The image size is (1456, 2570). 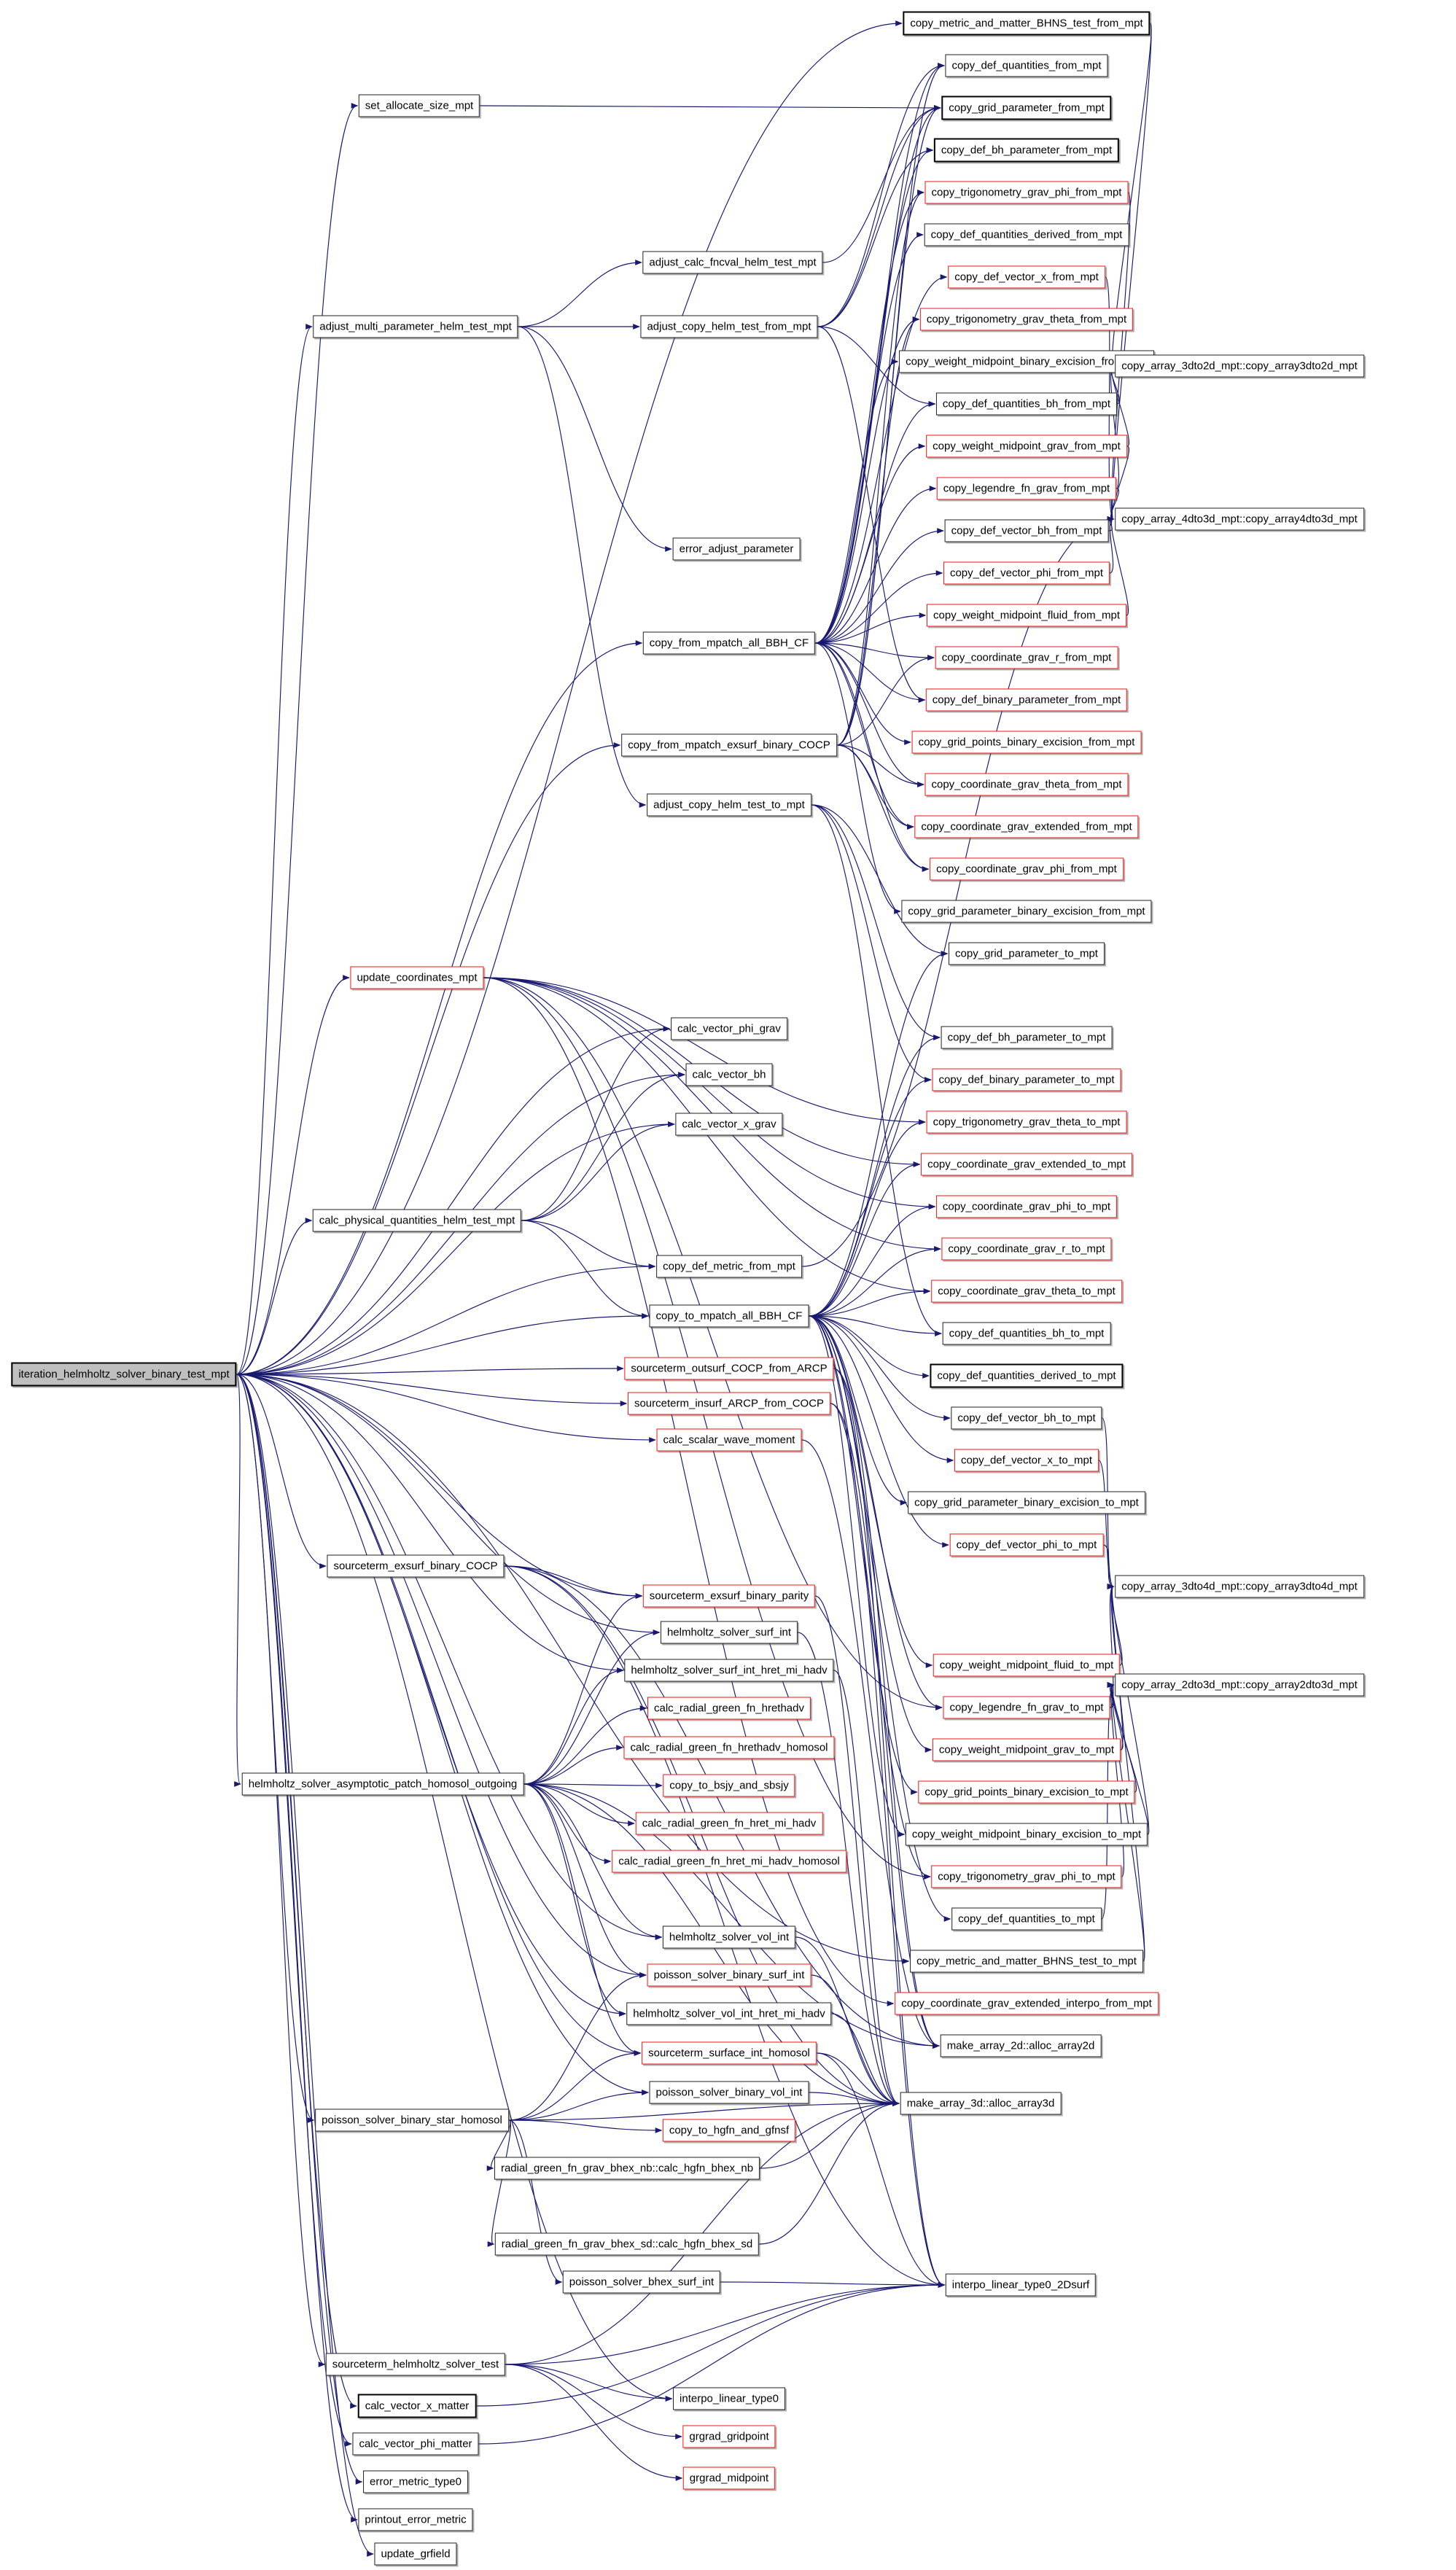 I want to click on graph-node-psbvi: poisson_solver_binary_vol_int, so click(x=729, y=2092).